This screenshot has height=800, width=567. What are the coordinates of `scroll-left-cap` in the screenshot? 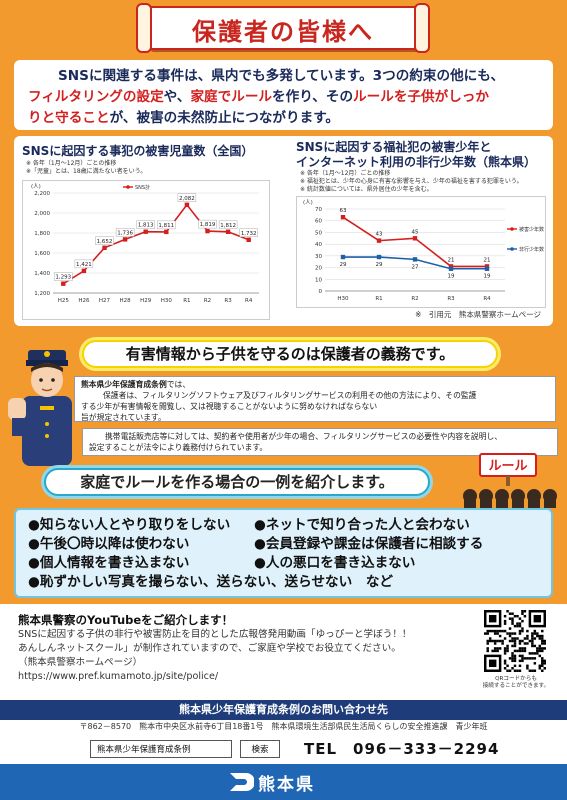 It's located at (144, 28).